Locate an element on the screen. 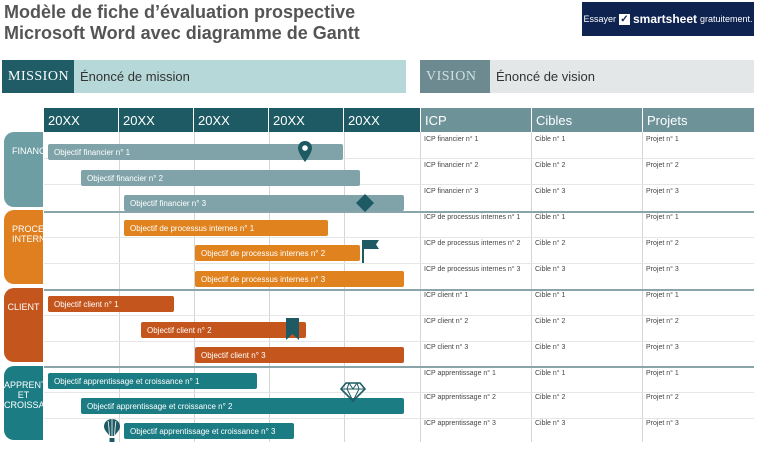 The image size is (757, 450). targets-column-header: Cibles is located at coordinates (586, 120).